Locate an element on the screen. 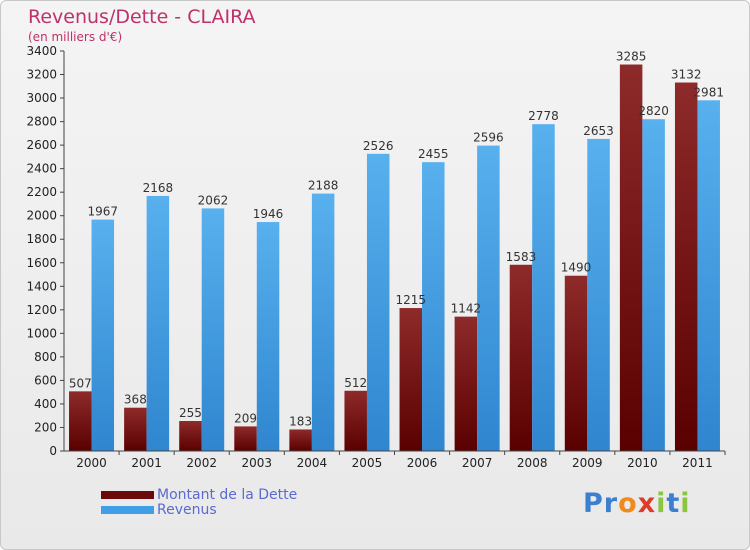 The height and width of the screenshot is (550, 750). legend: Montant de la Dette Revenus is located at coordinates (199, 502).